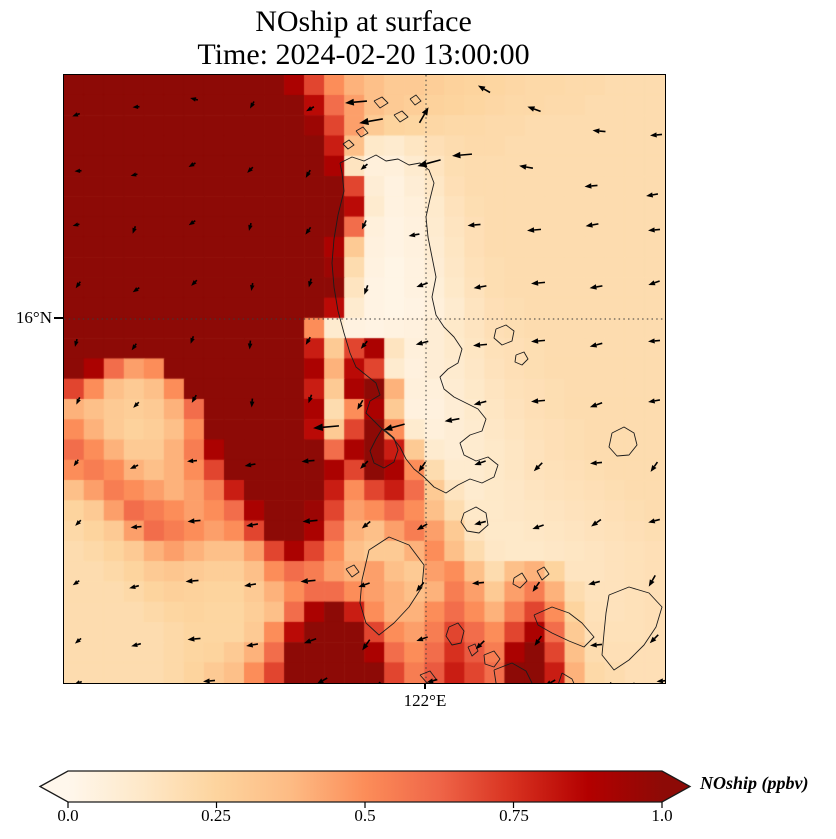 This screenshot has height=839, width=836. What do you see at coordinates (425, 700) in the screenshot?
I see `x-axis-tick-label: 122°E` at bounding box center [425, 700].